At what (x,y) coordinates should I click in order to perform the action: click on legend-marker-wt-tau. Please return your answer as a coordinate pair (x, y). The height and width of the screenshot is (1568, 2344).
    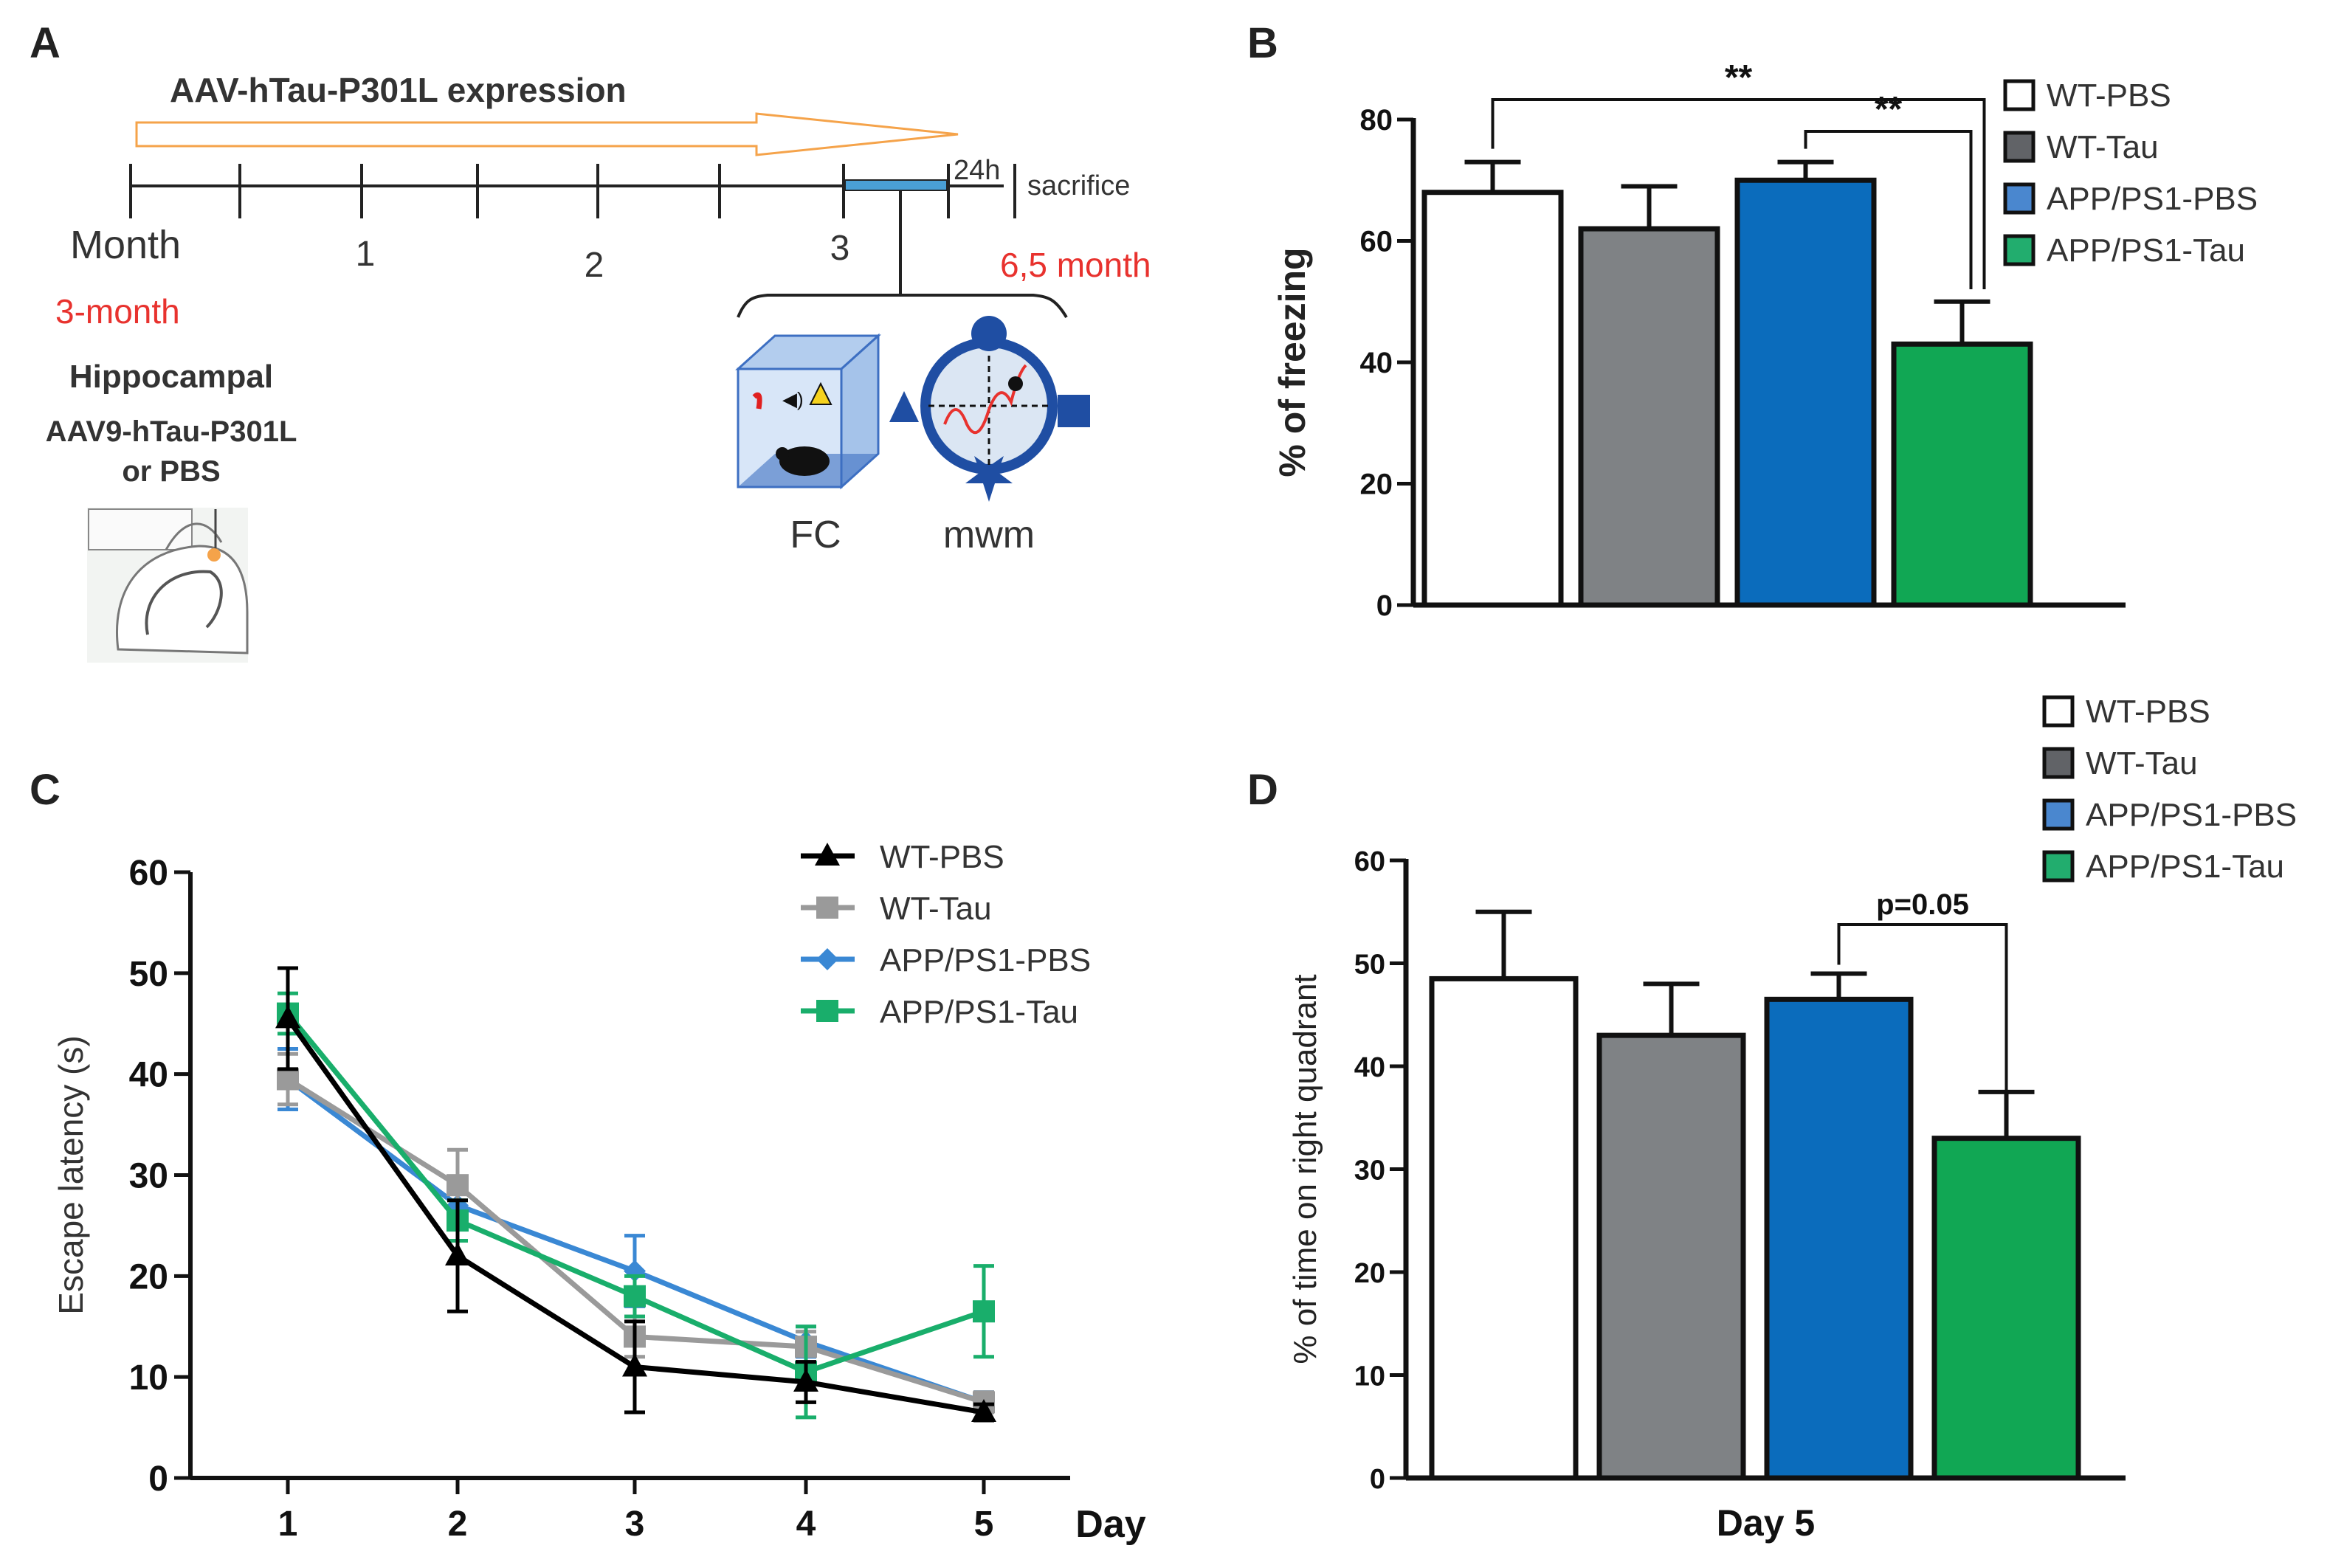
    Looking at the image, I should click on (827, 908).